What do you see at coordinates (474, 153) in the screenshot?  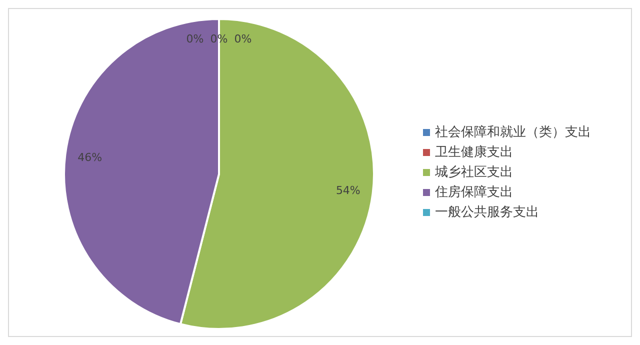 I see `legend-label: 卫生健康支出` at bounding box center [474, 153].